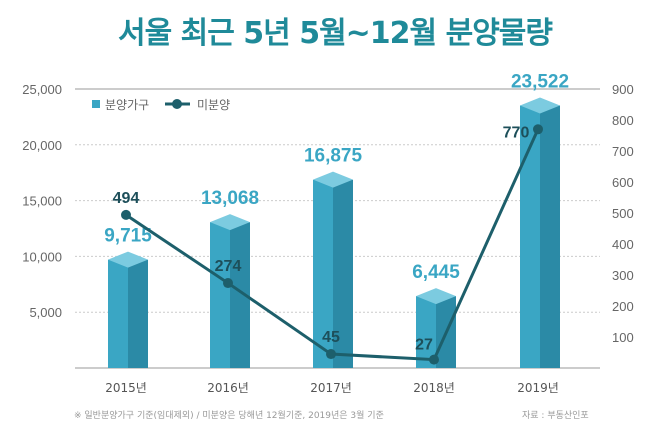 The height and width of the screenshot is (444, 670). What do you see at coordinates (555, 416) in the screenshot?
I see `source-credit: 자료 : 부동산인포` at bounding box center [555, 416].